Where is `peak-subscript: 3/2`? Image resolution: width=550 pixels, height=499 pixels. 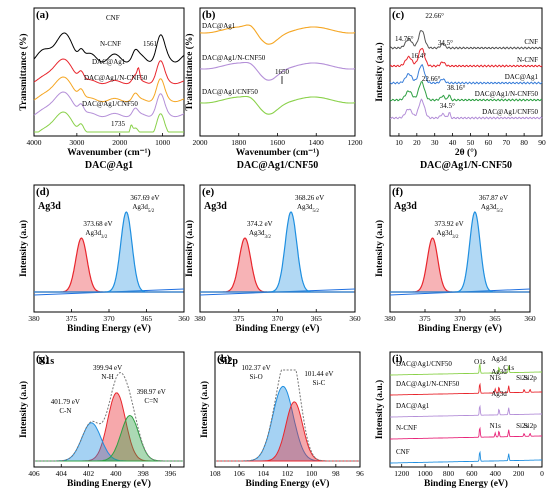
peak-subscript: 3/2 is located at coordinates (268, 237).